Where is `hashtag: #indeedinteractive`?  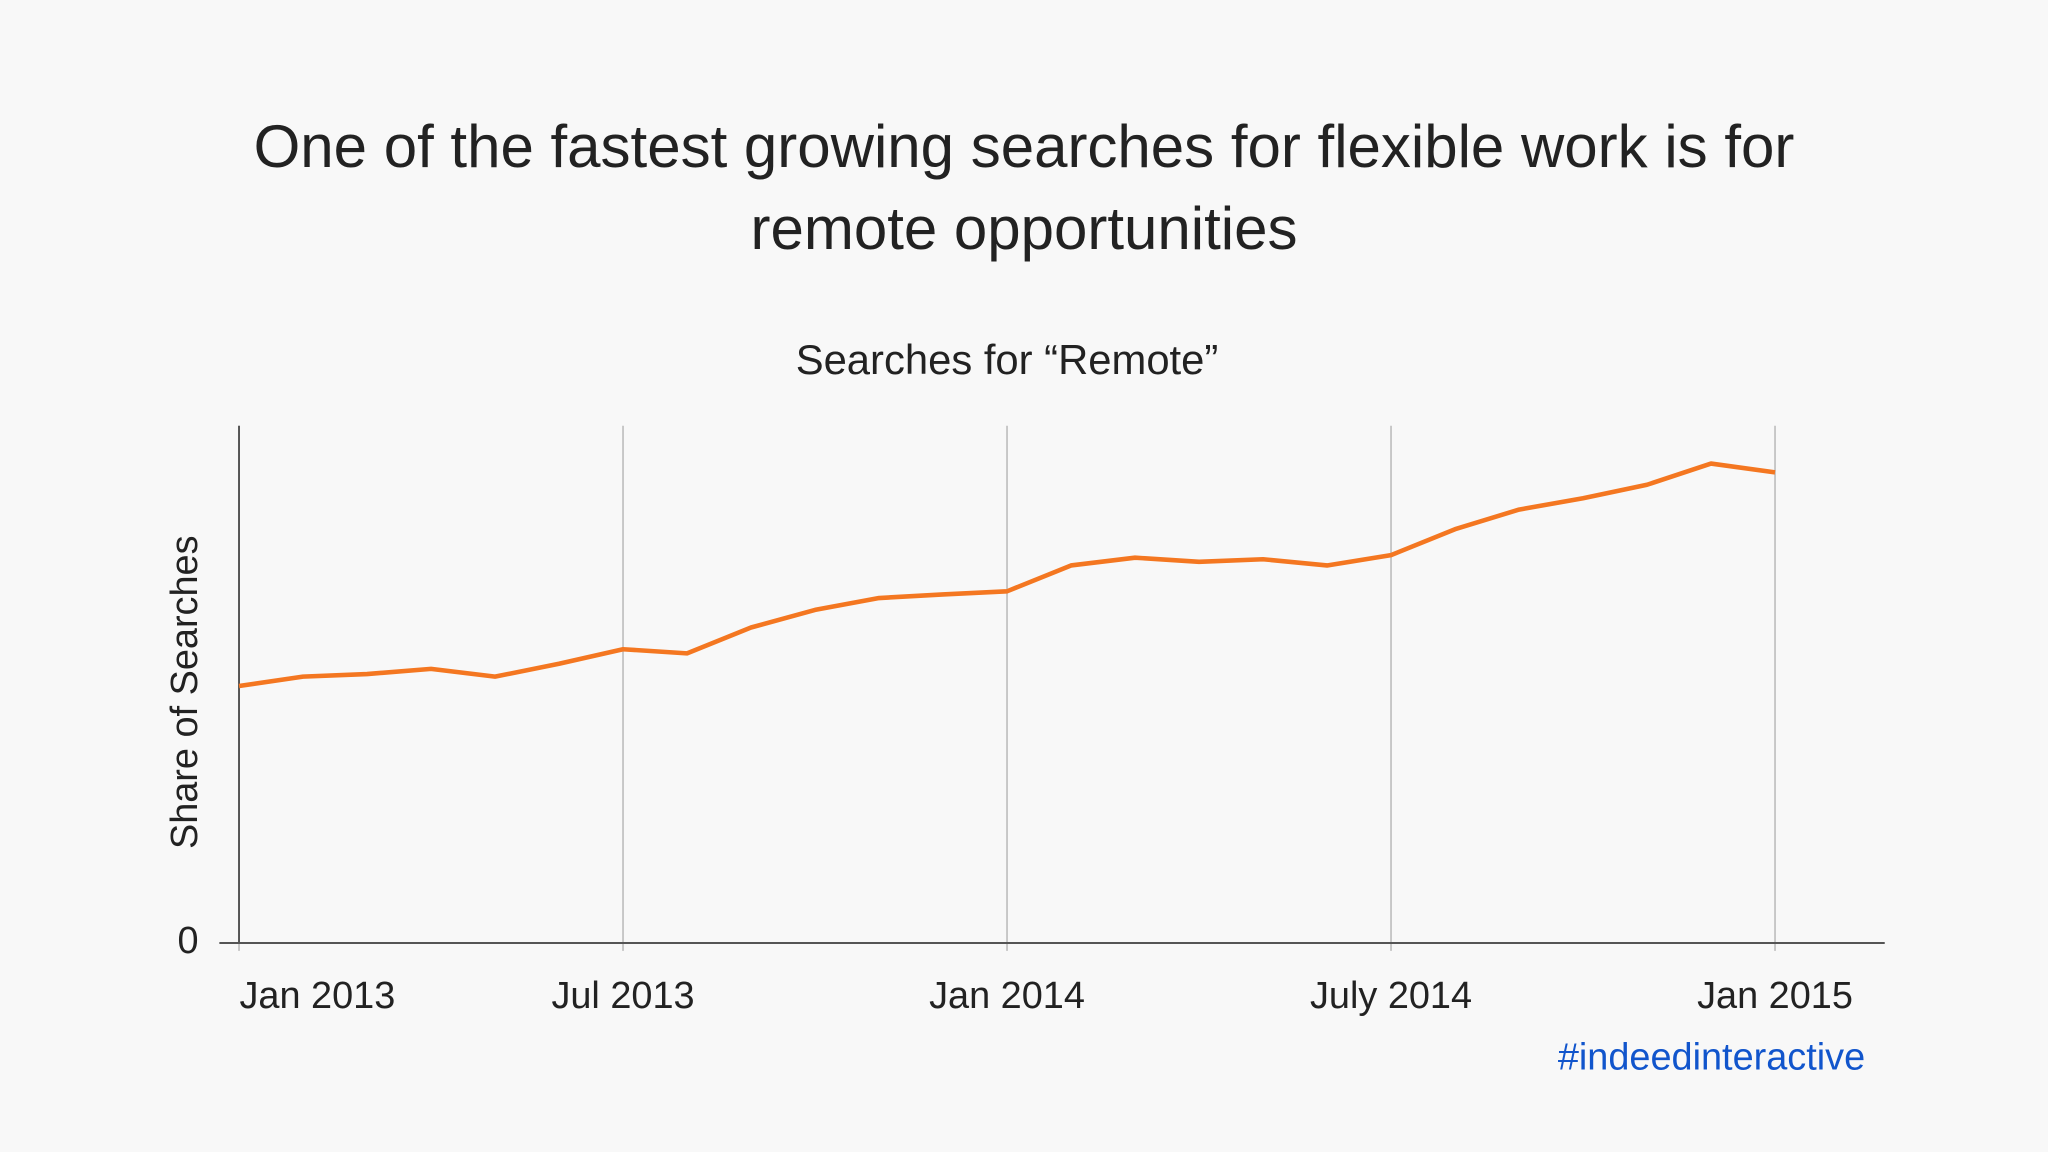 hashtag: #indeedinteractive is located at coordinates (1711, 1057).